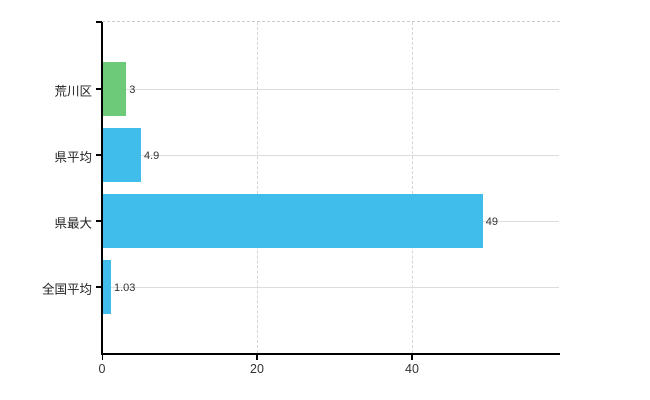  I want to click on bar-value-label: 49, so click(491, 222).